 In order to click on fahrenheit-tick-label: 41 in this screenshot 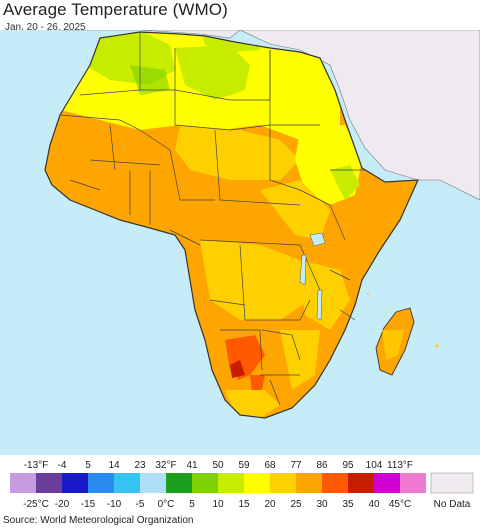, I will do `click(192, 465)`.